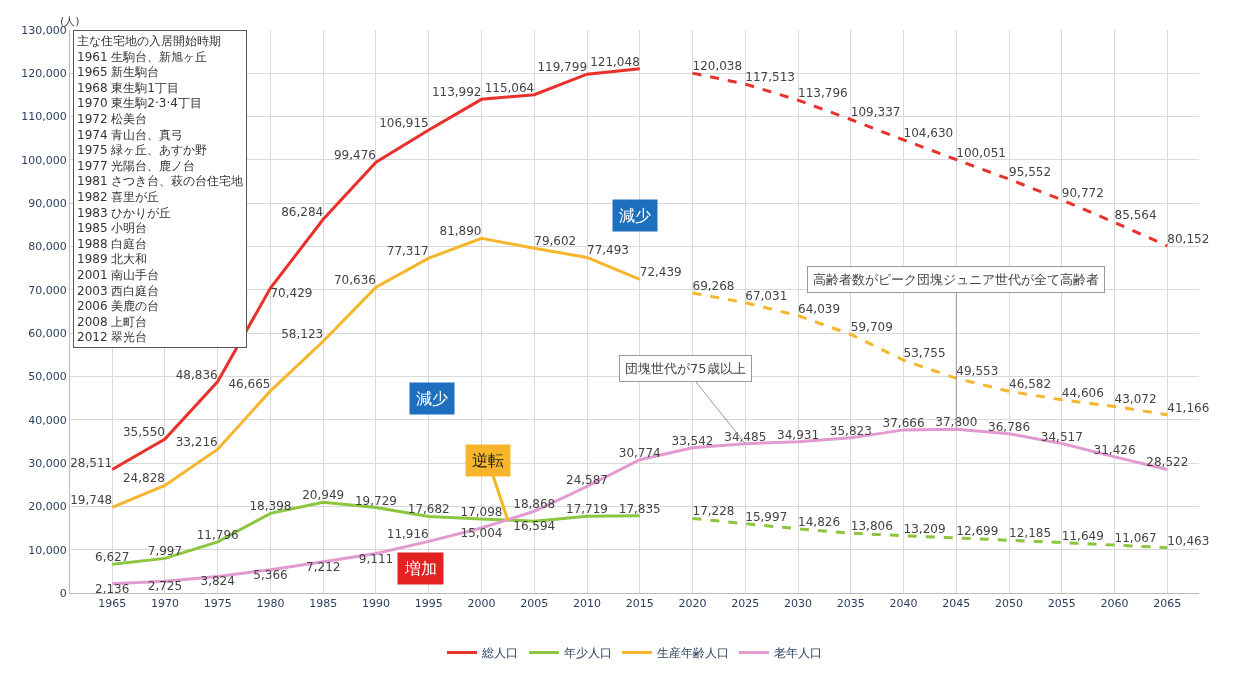 The image size is (1239, 679). What do you see at coordinates (903, 604) in the screenshot?
I see `x-tick-label: 2040` at bounding box center [903, 604].